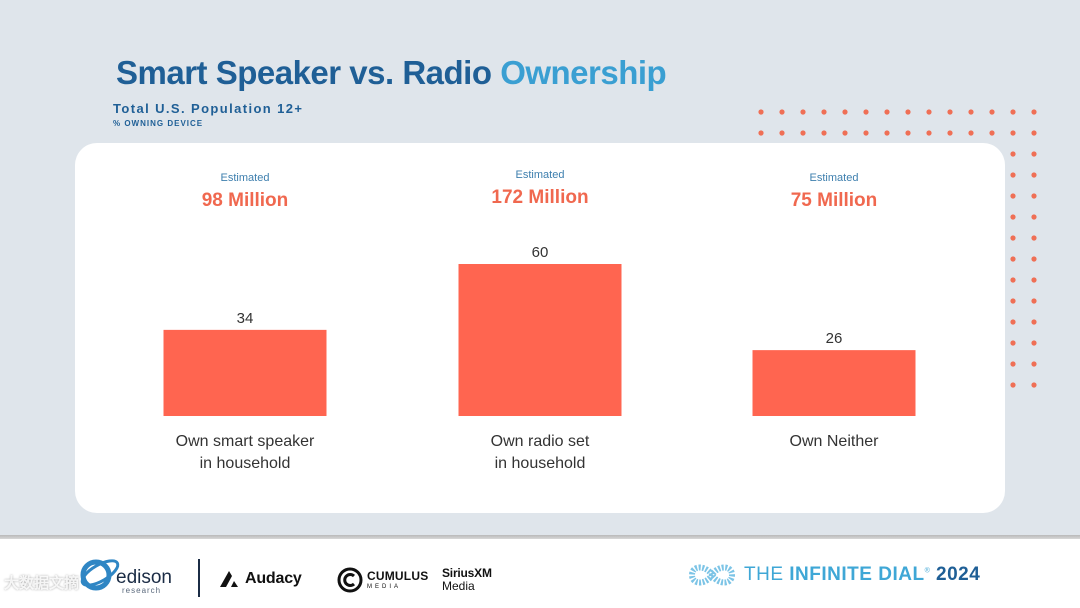 The height and width of the screenshot is (608, 1080). Describe the element at coordinates (398, 576) in the screenshot. I see `cumulus-wordmark: CUMULUS` at that location.